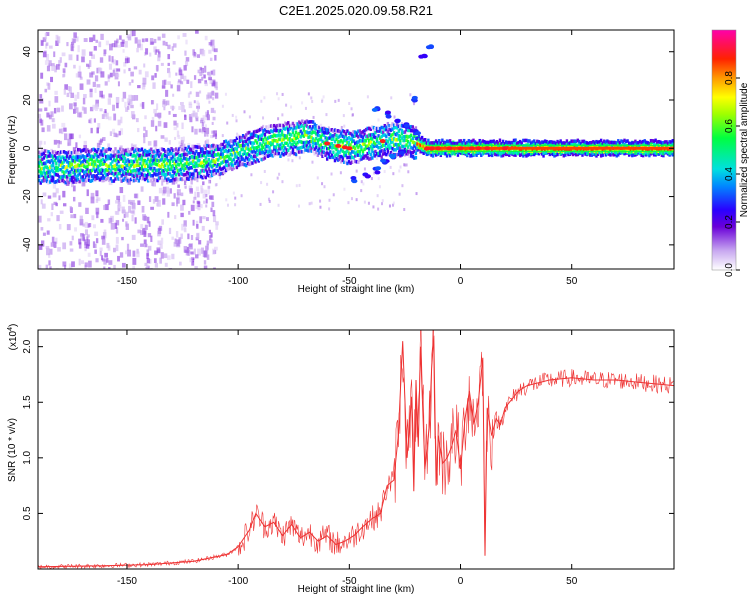 This screenshot has width=750, height=600. What do you see at coordinates (392, 156) in the screenshot?
I see `spectrogram-branch-cell` at bounding box center [392, 156].